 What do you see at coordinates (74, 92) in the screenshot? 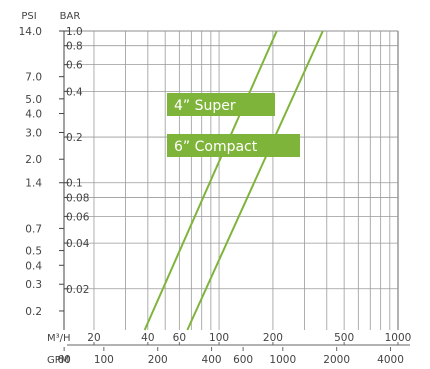
I see `y-bar-tick-label: 0.4` at bounding box center [74, 92].